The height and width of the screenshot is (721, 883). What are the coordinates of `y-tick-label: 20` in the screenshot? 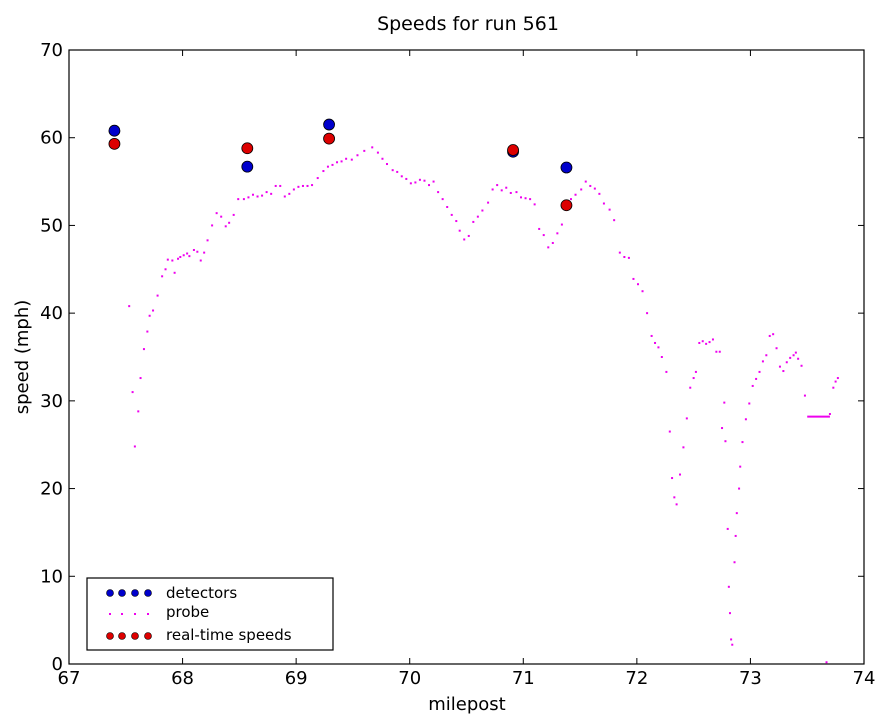 It's located at (51, 489).